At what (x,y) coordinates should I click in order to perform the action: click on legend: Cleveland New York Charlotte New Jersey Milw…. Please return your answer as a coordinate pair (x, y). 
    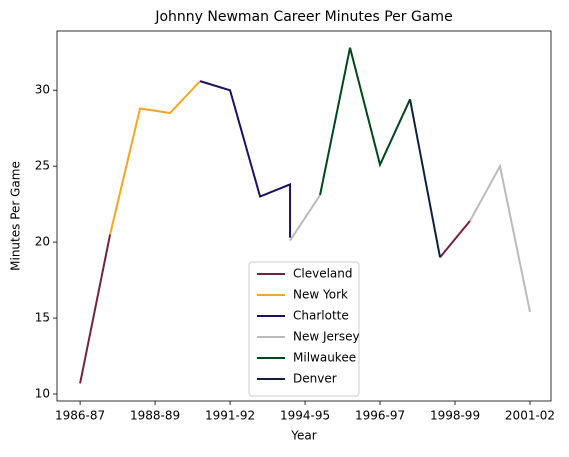
    Looking at the image, I should click on (304, 329).